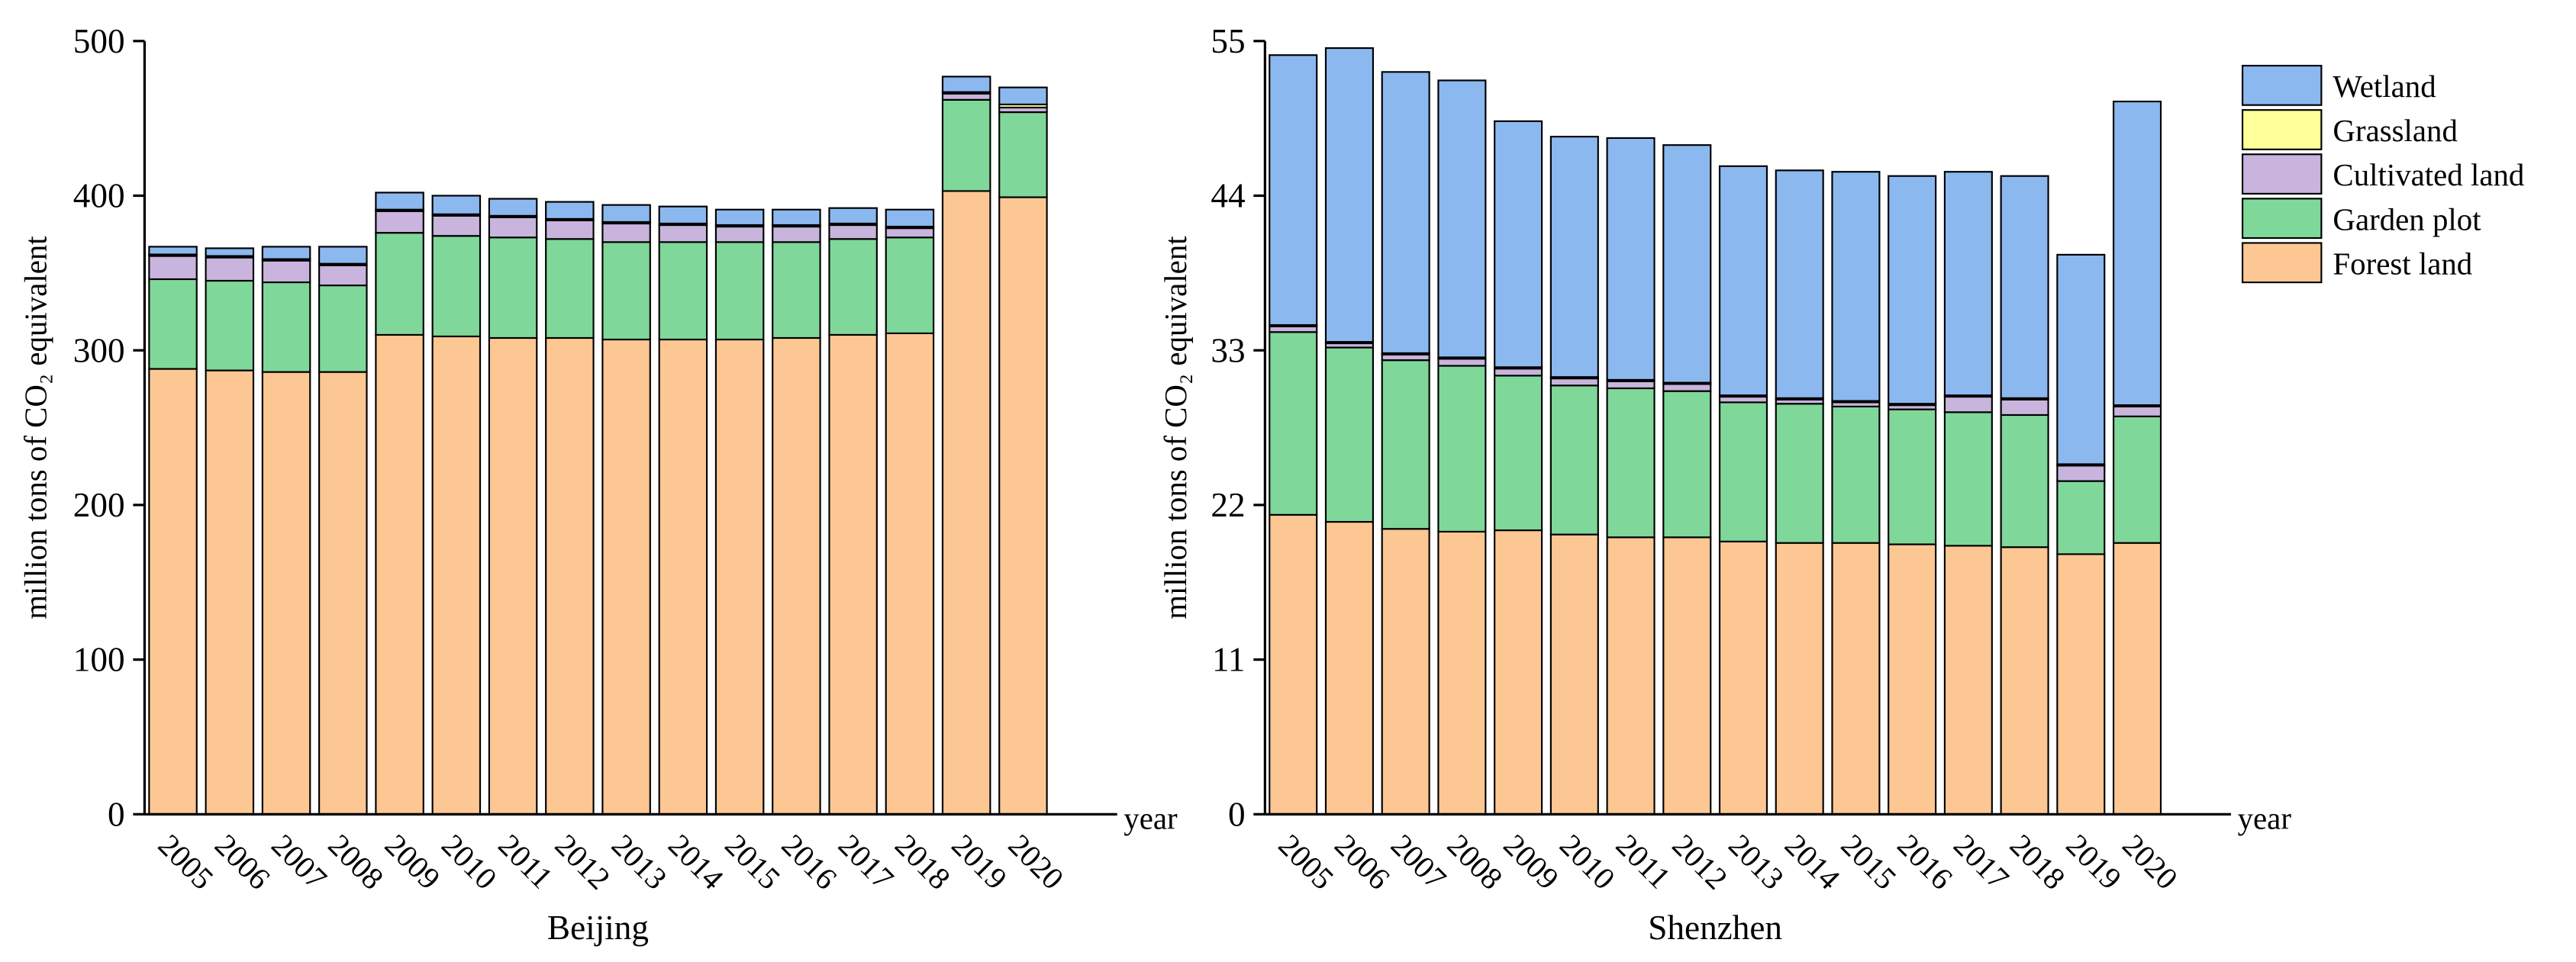 This screenshot has width=2576, height=962. What do you see at coordinates (1715, 928) in the screenshot?
I see `chart-title: Shenzhen` at bounding box center [1715, 928].